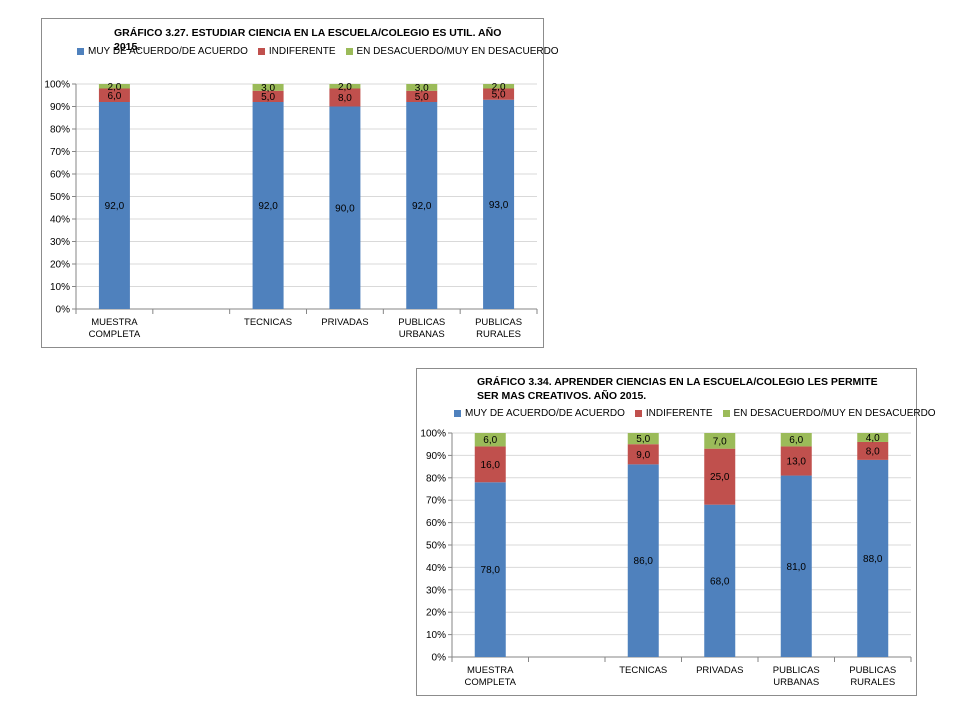 The image size is (960, 720). Describe the element at coordinates (439, 658) in the screenshot. I see `y-tick-label: 0%` at that location.